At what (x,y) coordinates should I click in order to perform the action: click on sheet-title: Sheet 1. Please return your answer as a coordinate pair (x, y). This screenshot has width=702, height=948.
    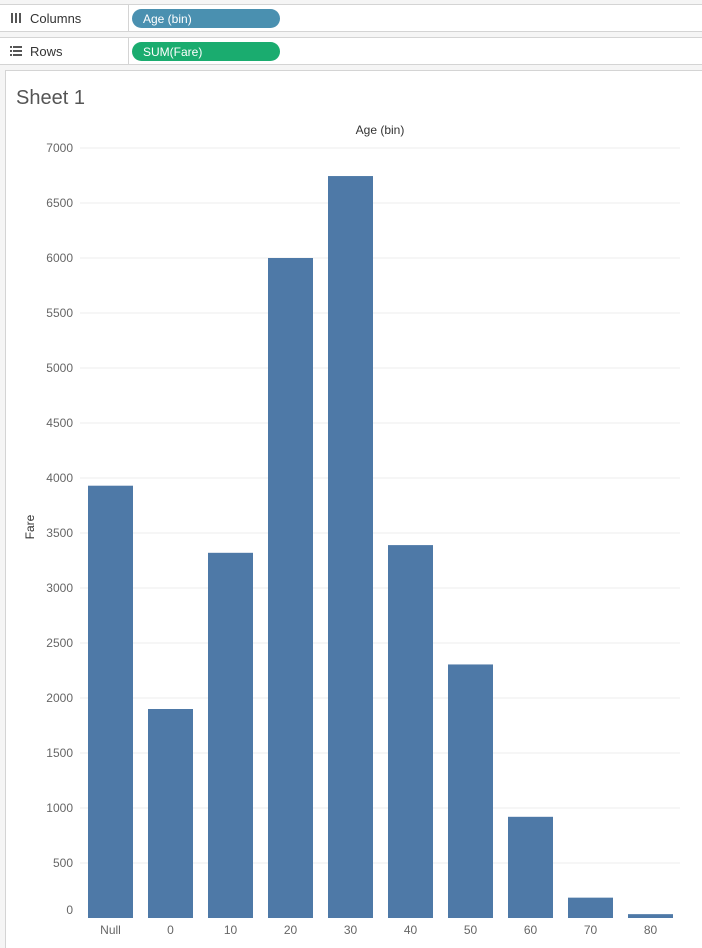
    Looking at the image, I should click on (50, 98).